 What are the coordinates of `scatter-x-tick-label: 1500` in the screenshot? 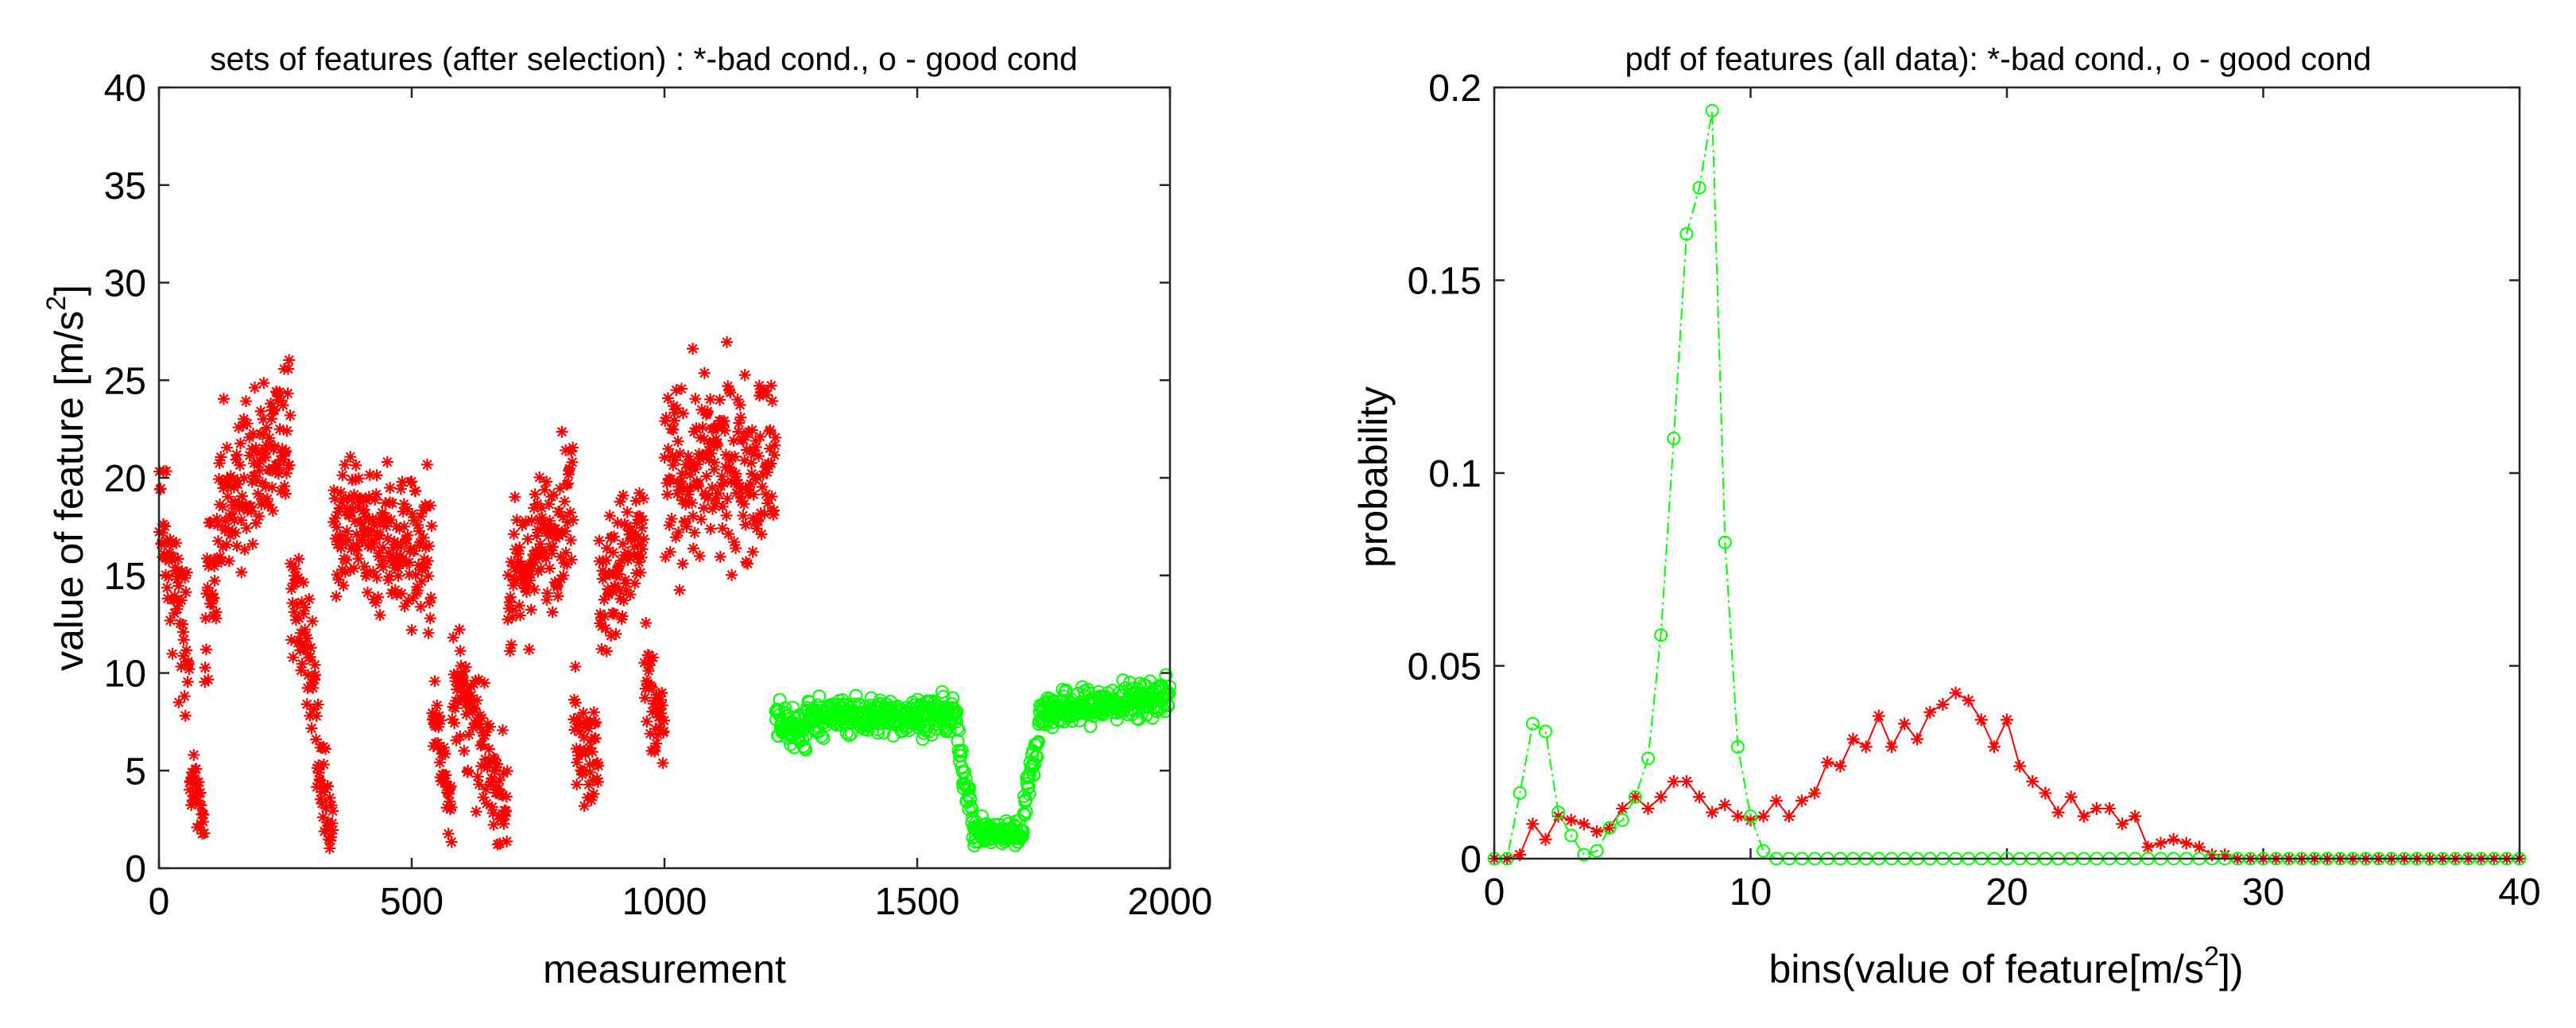 It's located at (917, 902).